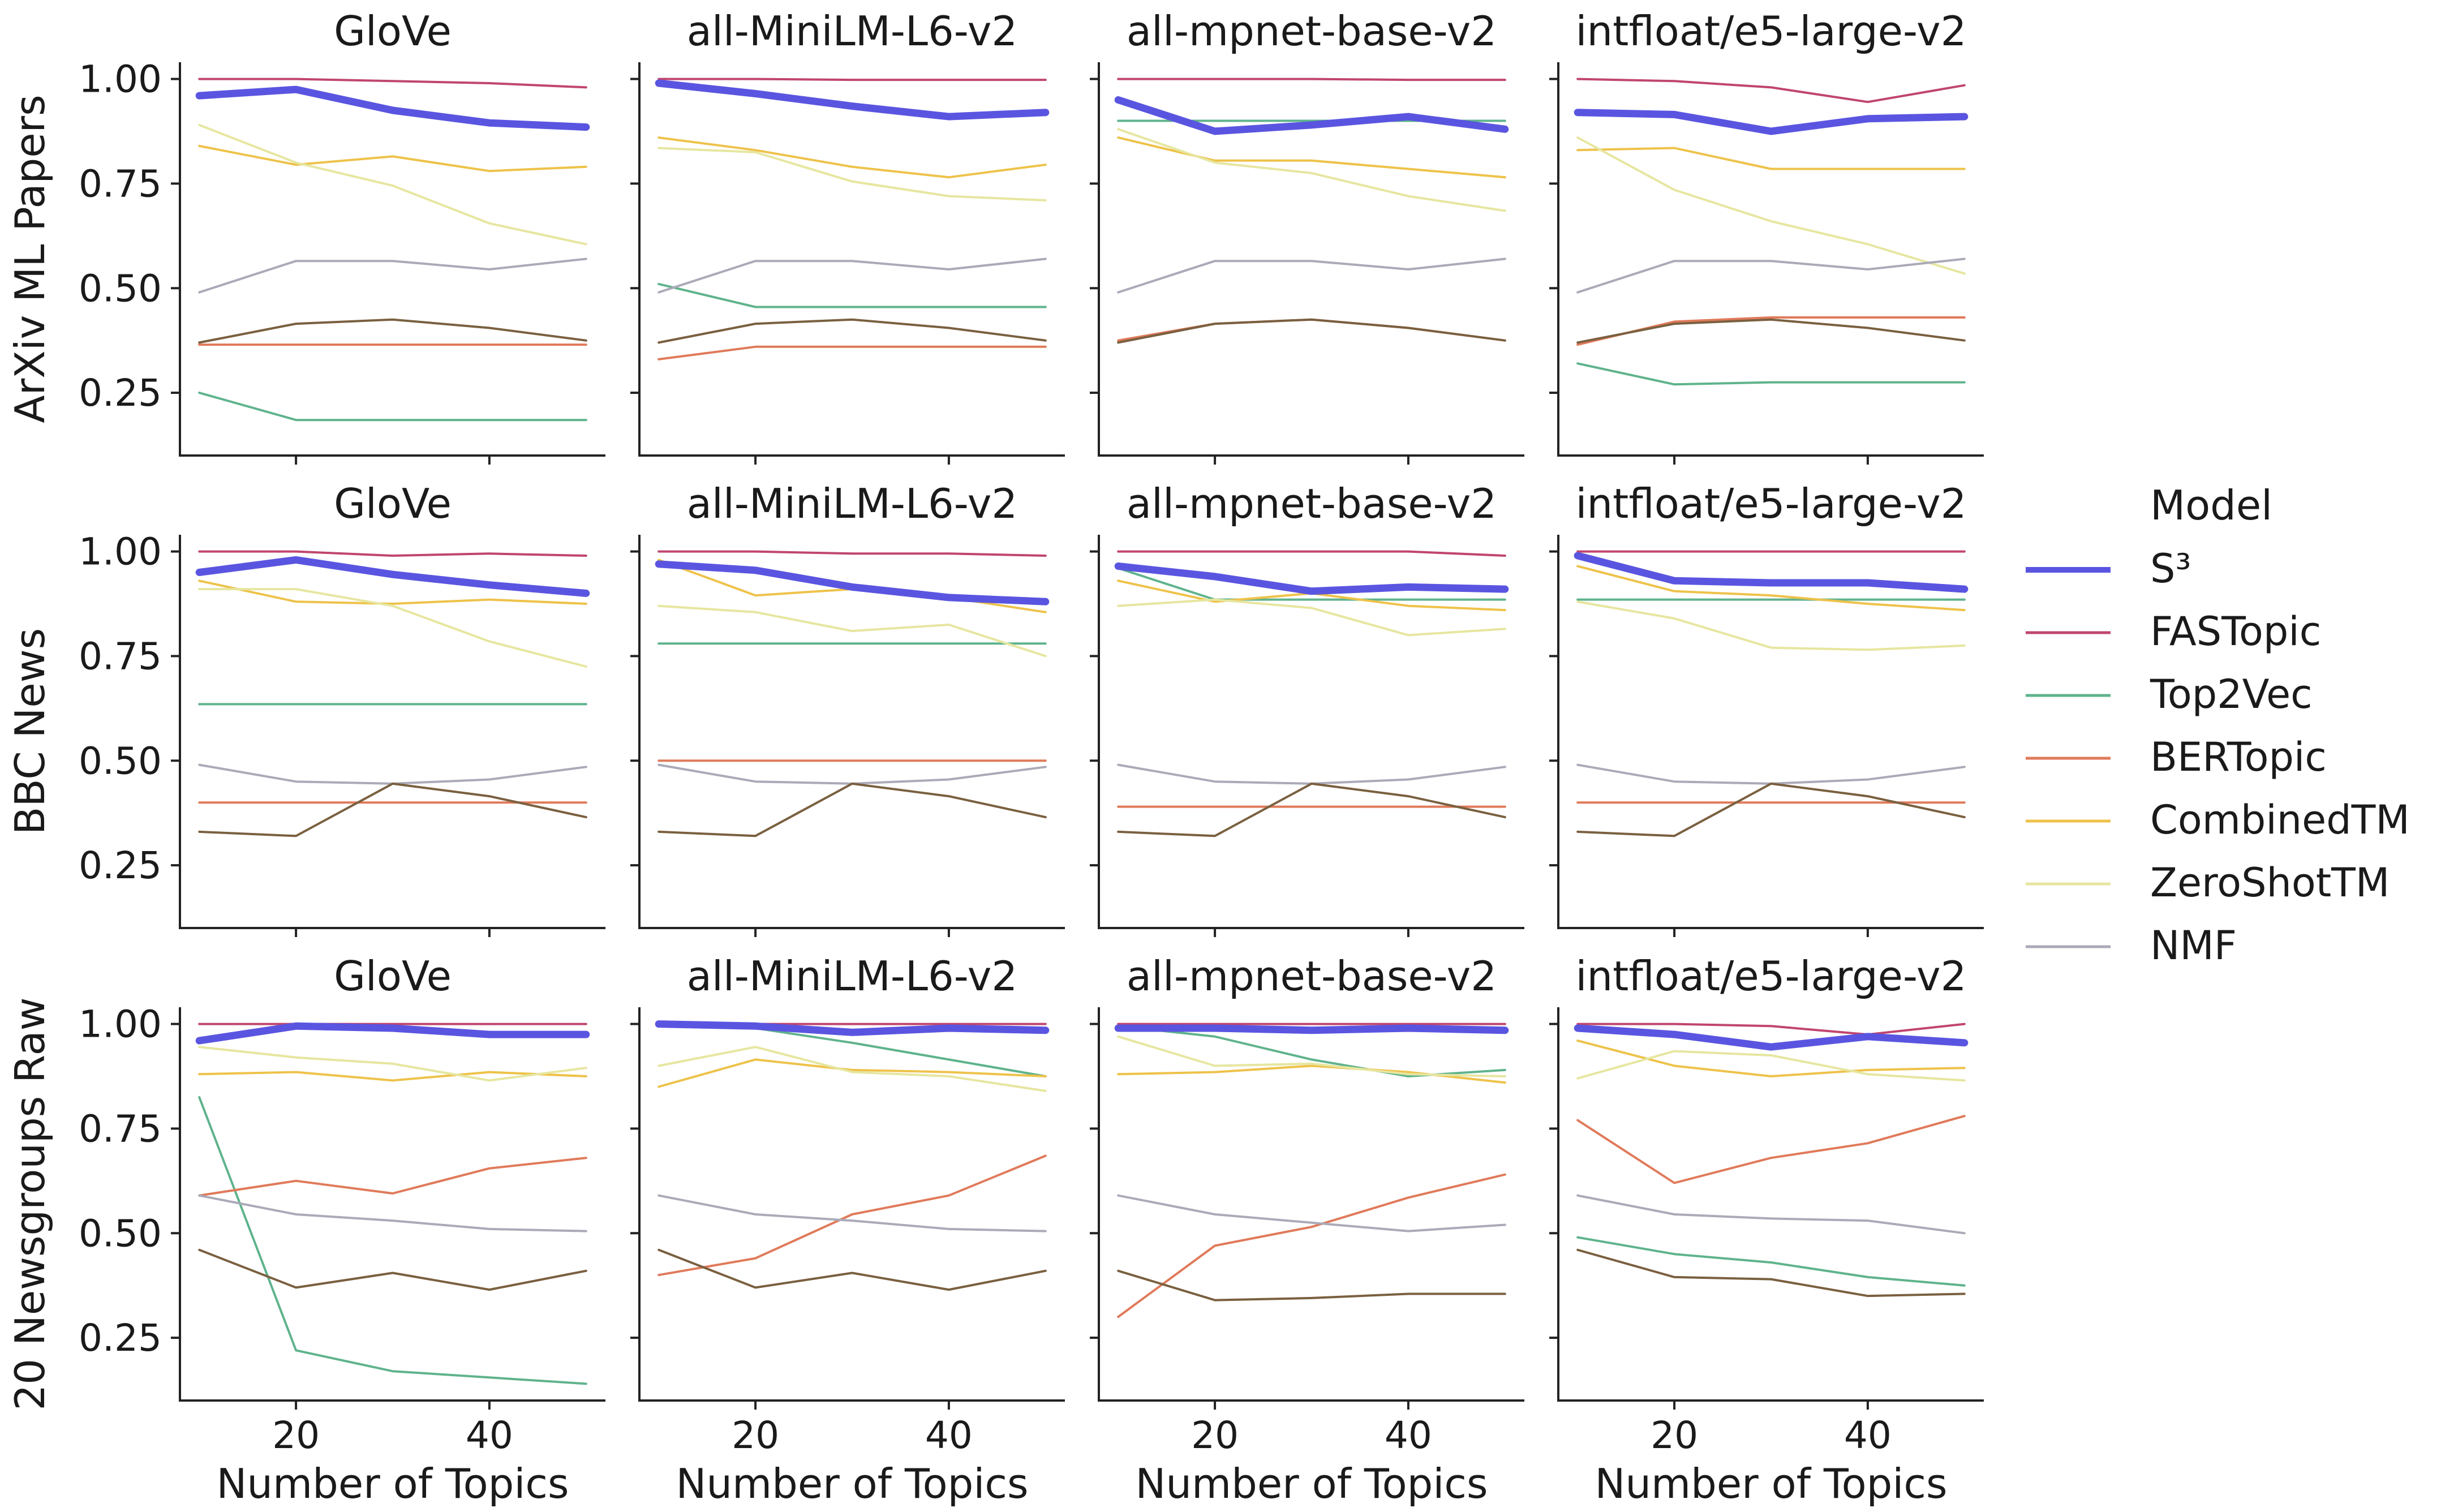  Describe the element at coordinates (2108, 568) in the screenshot. I see `legend-item-s: S³` at that location.